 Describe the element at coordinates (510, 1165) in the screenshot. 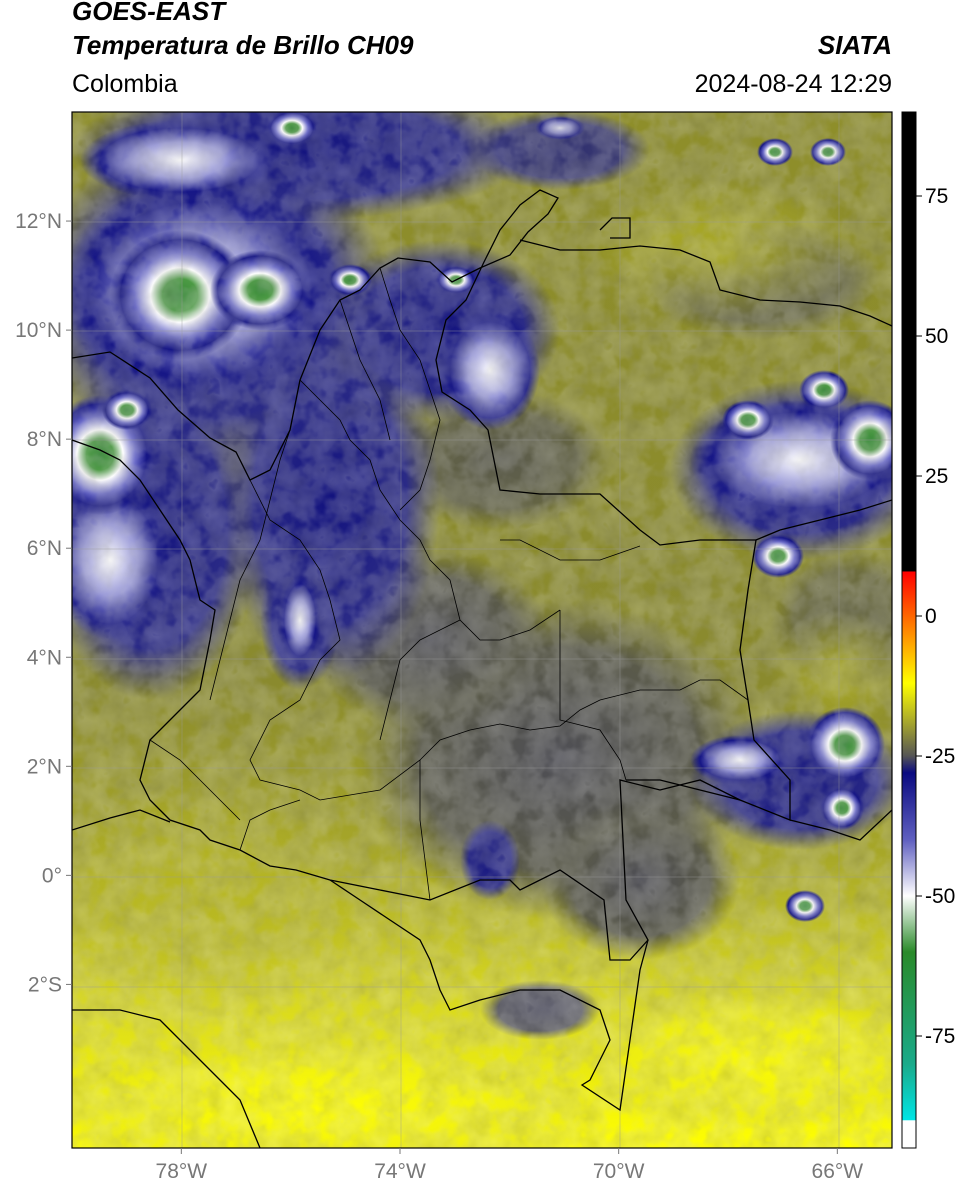

I see `longitude-axis: 78°W 74°W 70°W 66°W` at that location.